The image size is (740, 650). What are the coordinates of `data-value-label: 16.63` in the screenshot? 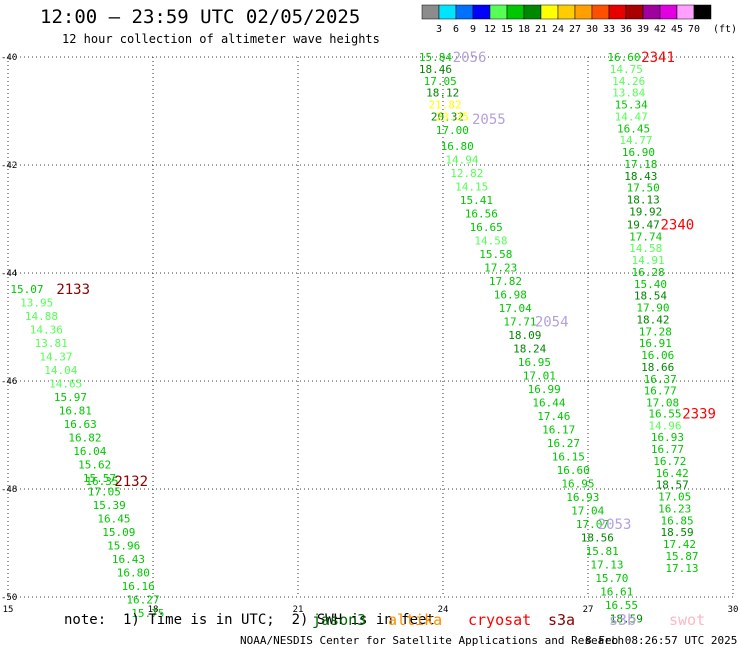 It's located at (80, 424).